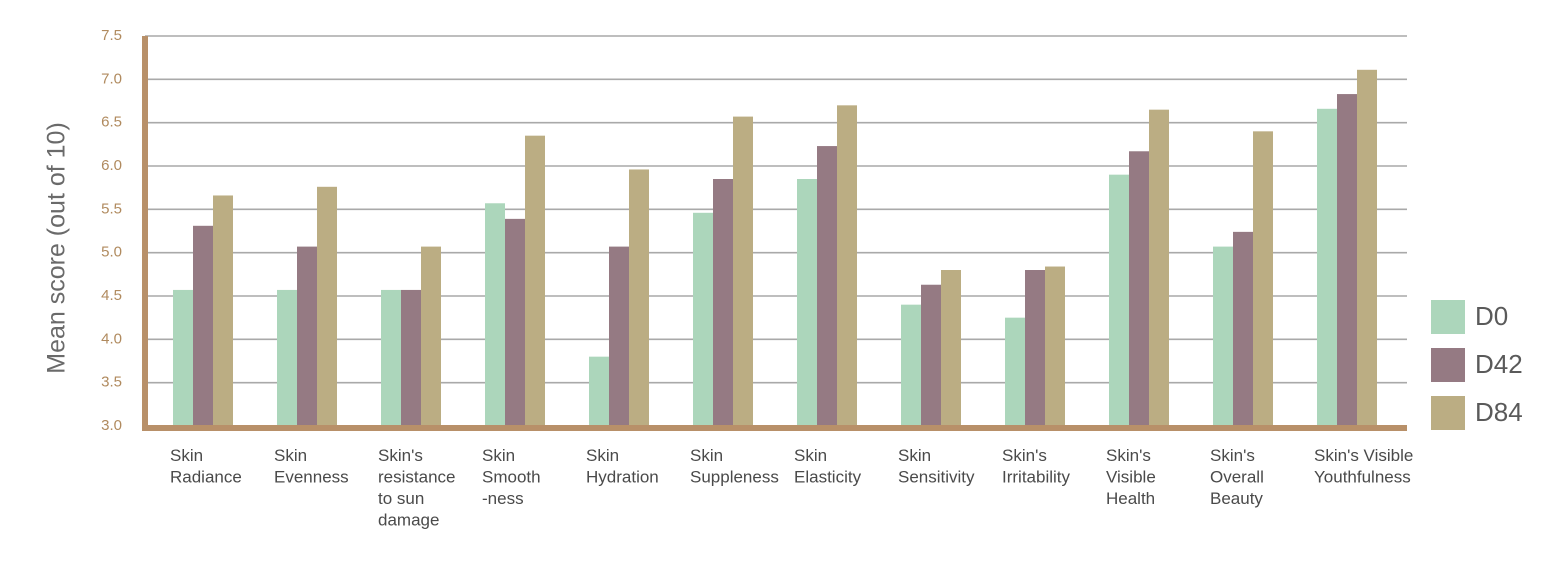 This screenshot has height=564, width=1552. Describe the element at coordinates (206, 466) in the screenshot. I see `x-tick-label: Skin Radiance` at that location.